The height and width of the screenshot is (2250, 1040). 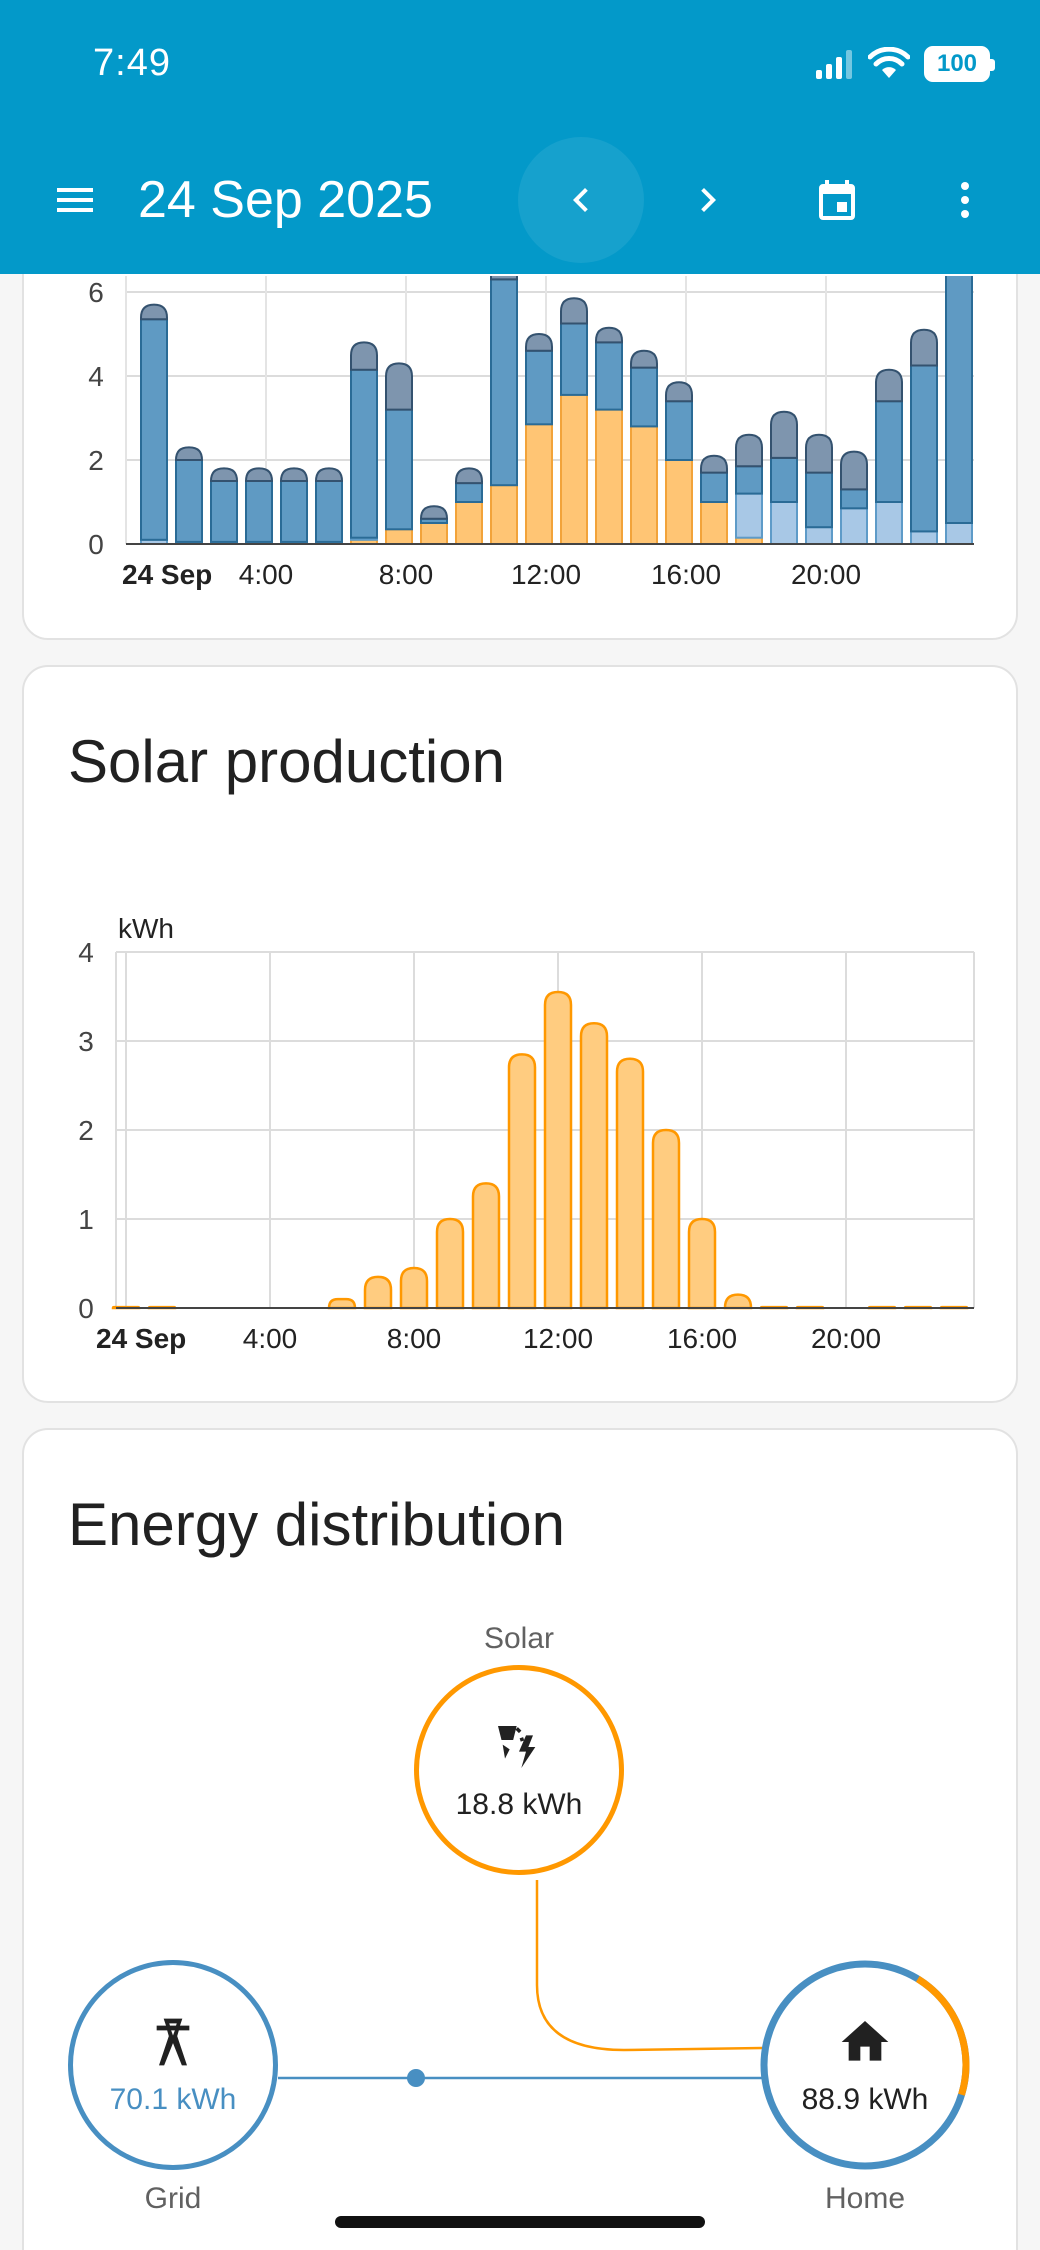 I want to click on battery-icon: 100, so click(x=959, y=64).